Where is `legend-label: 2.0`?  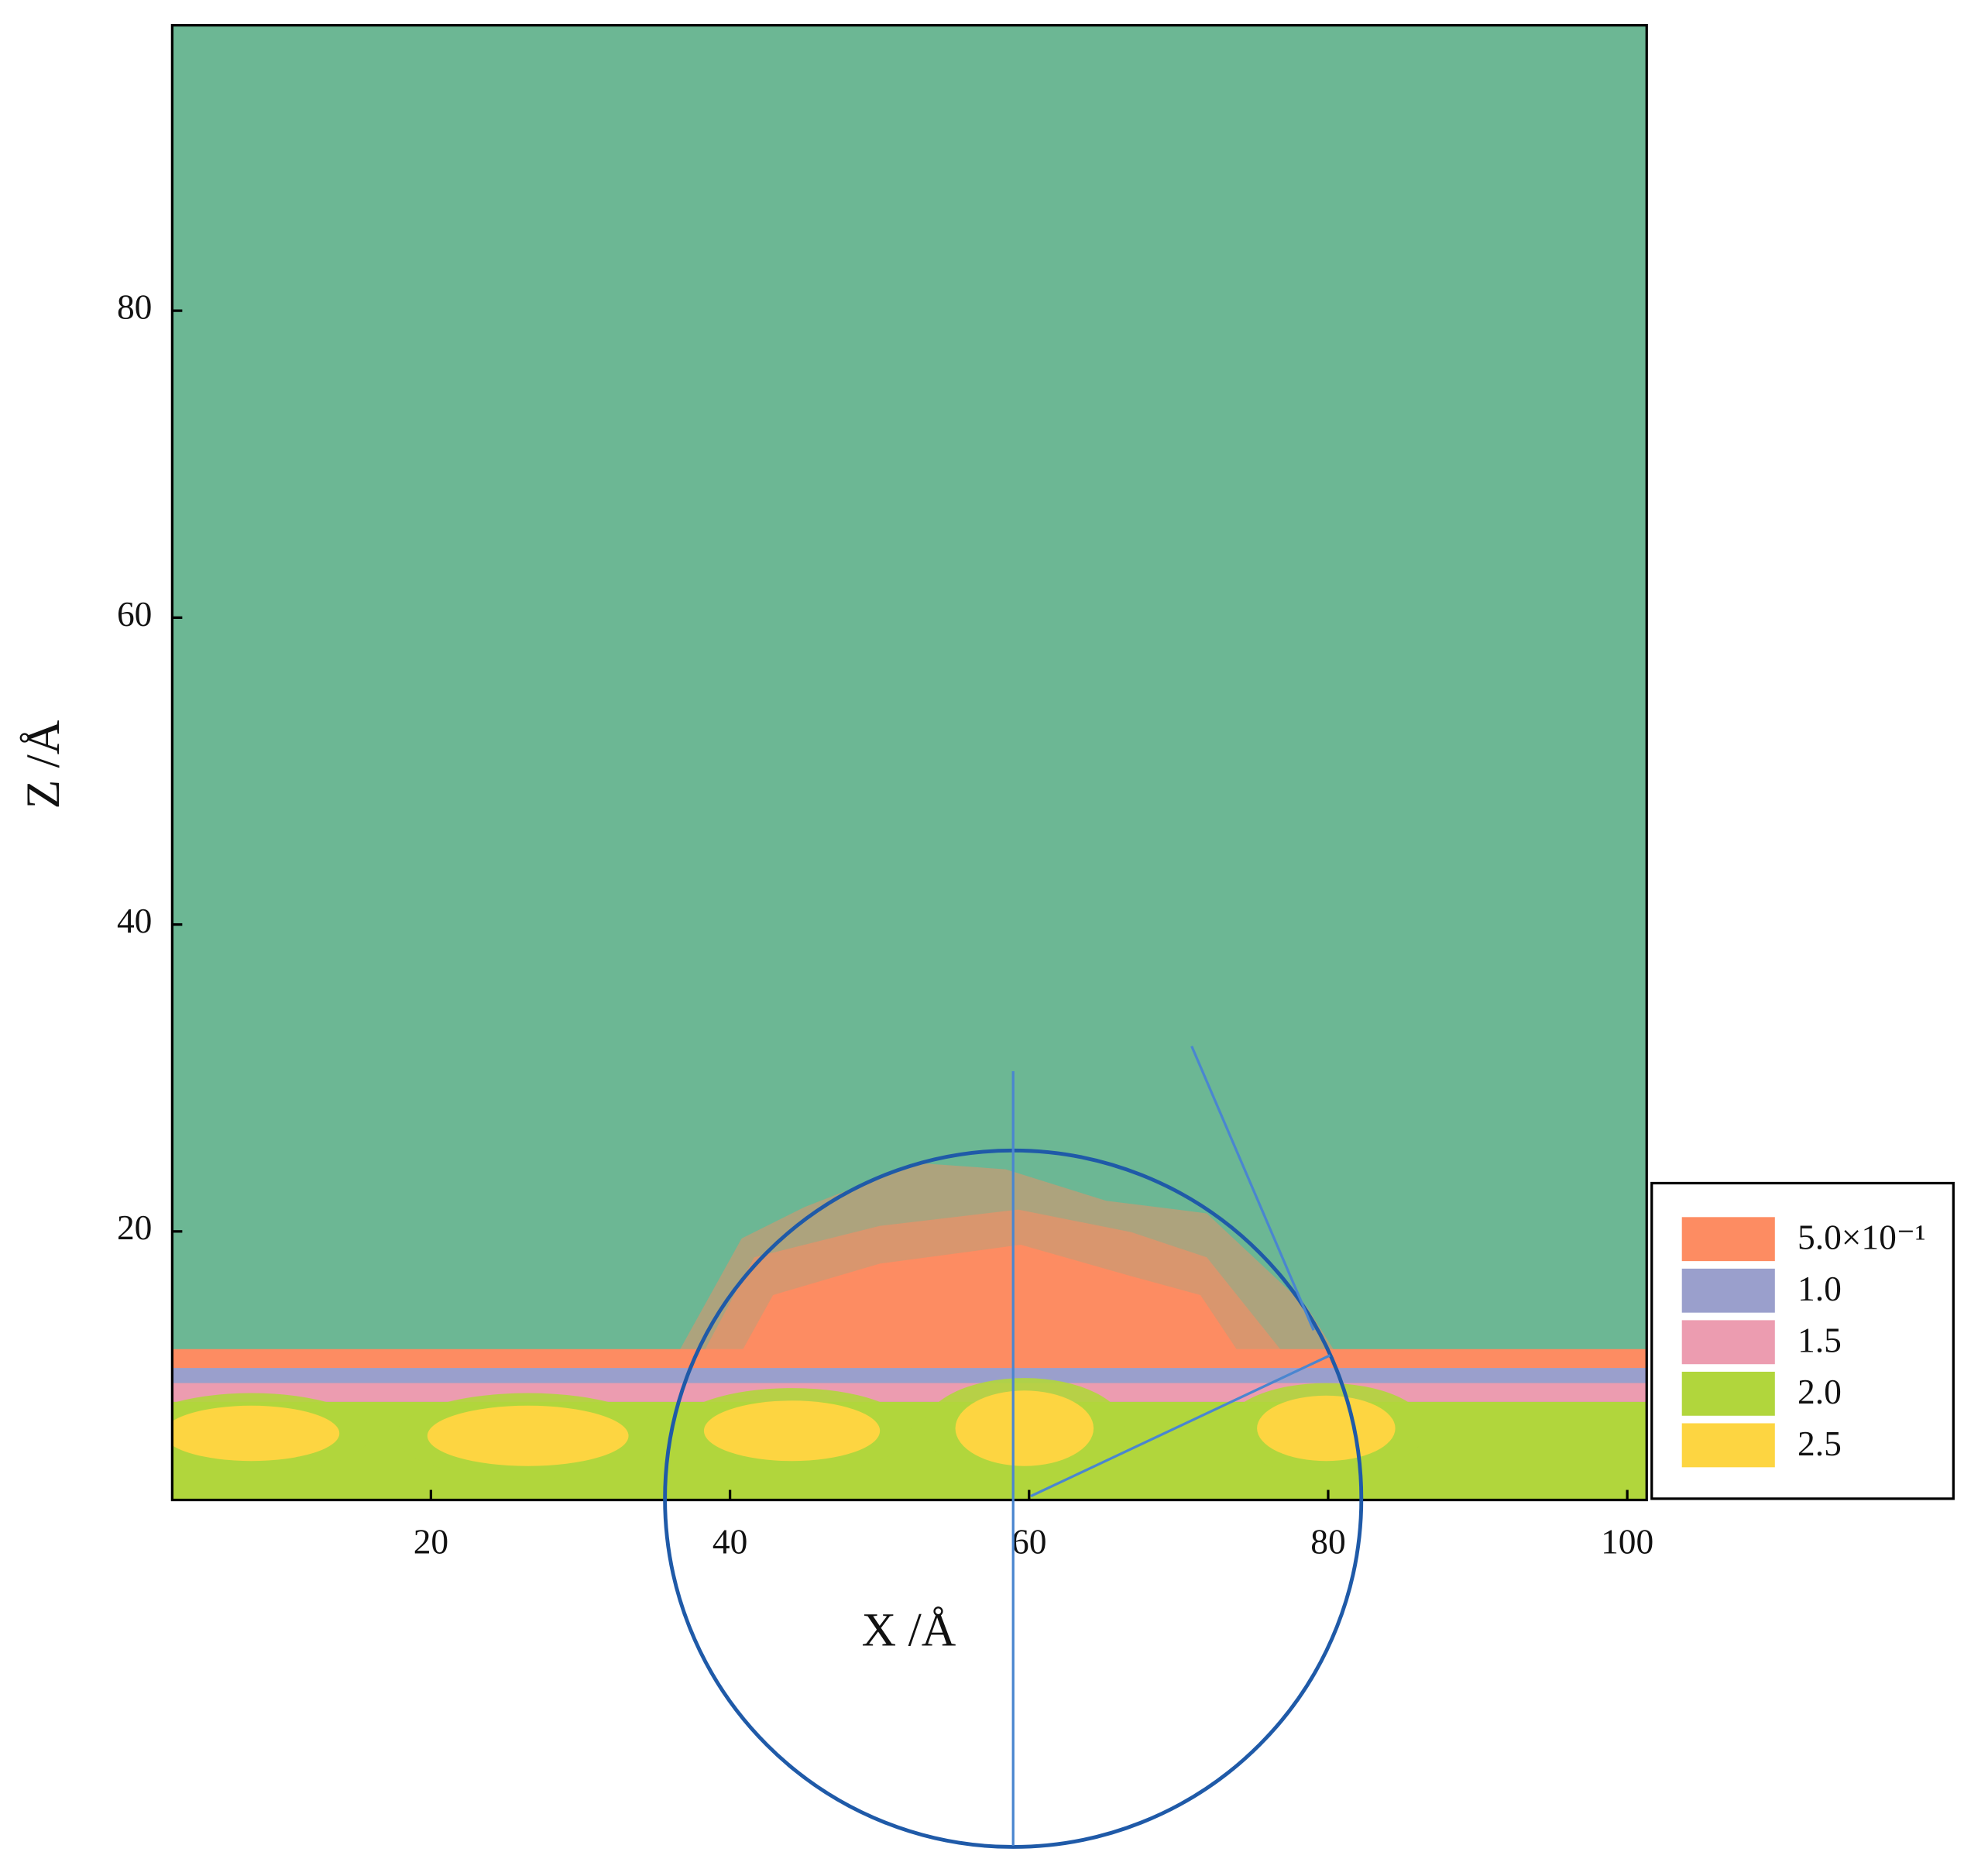 legend-label: 2.0 is located at coordinates (1820, 1392).